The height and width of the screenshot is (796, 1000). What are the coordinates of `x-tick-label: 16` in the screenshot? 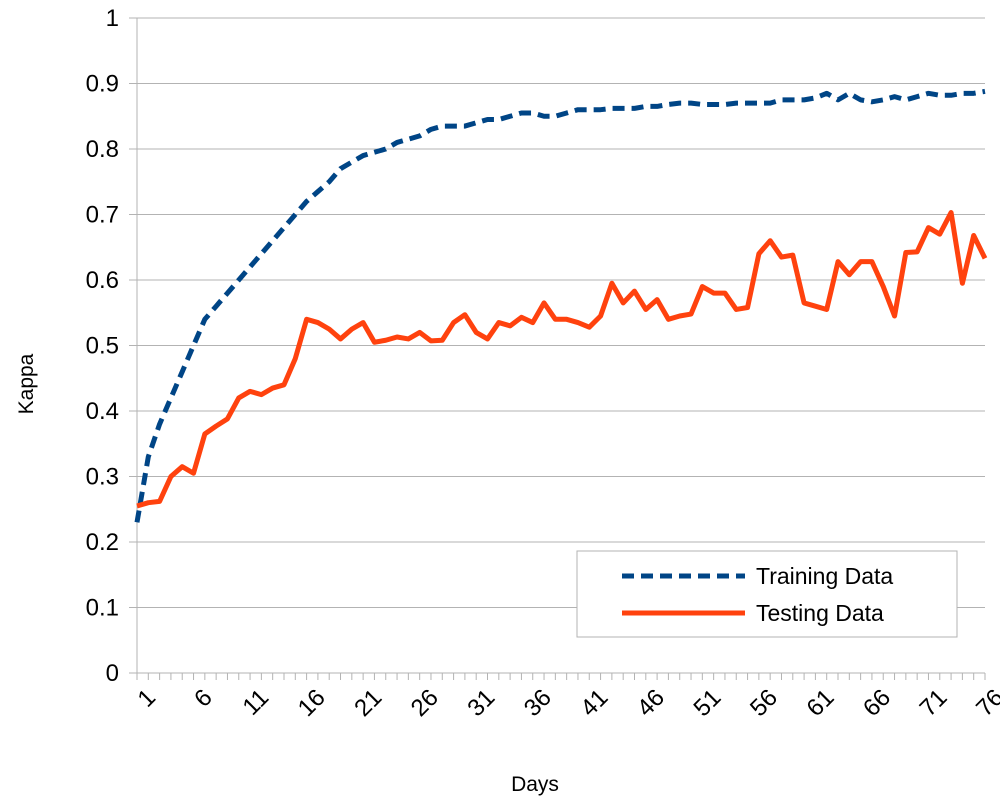 It's located at (312, 703).